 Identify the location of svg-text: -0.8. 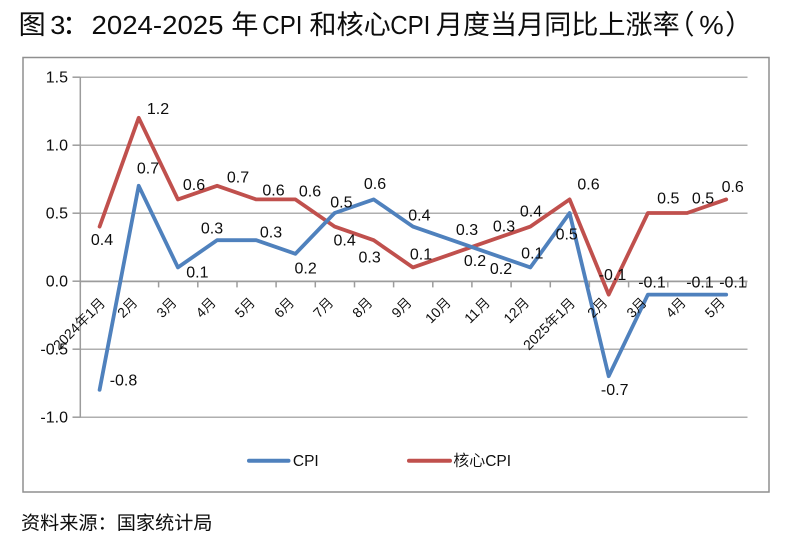
(124, 381).